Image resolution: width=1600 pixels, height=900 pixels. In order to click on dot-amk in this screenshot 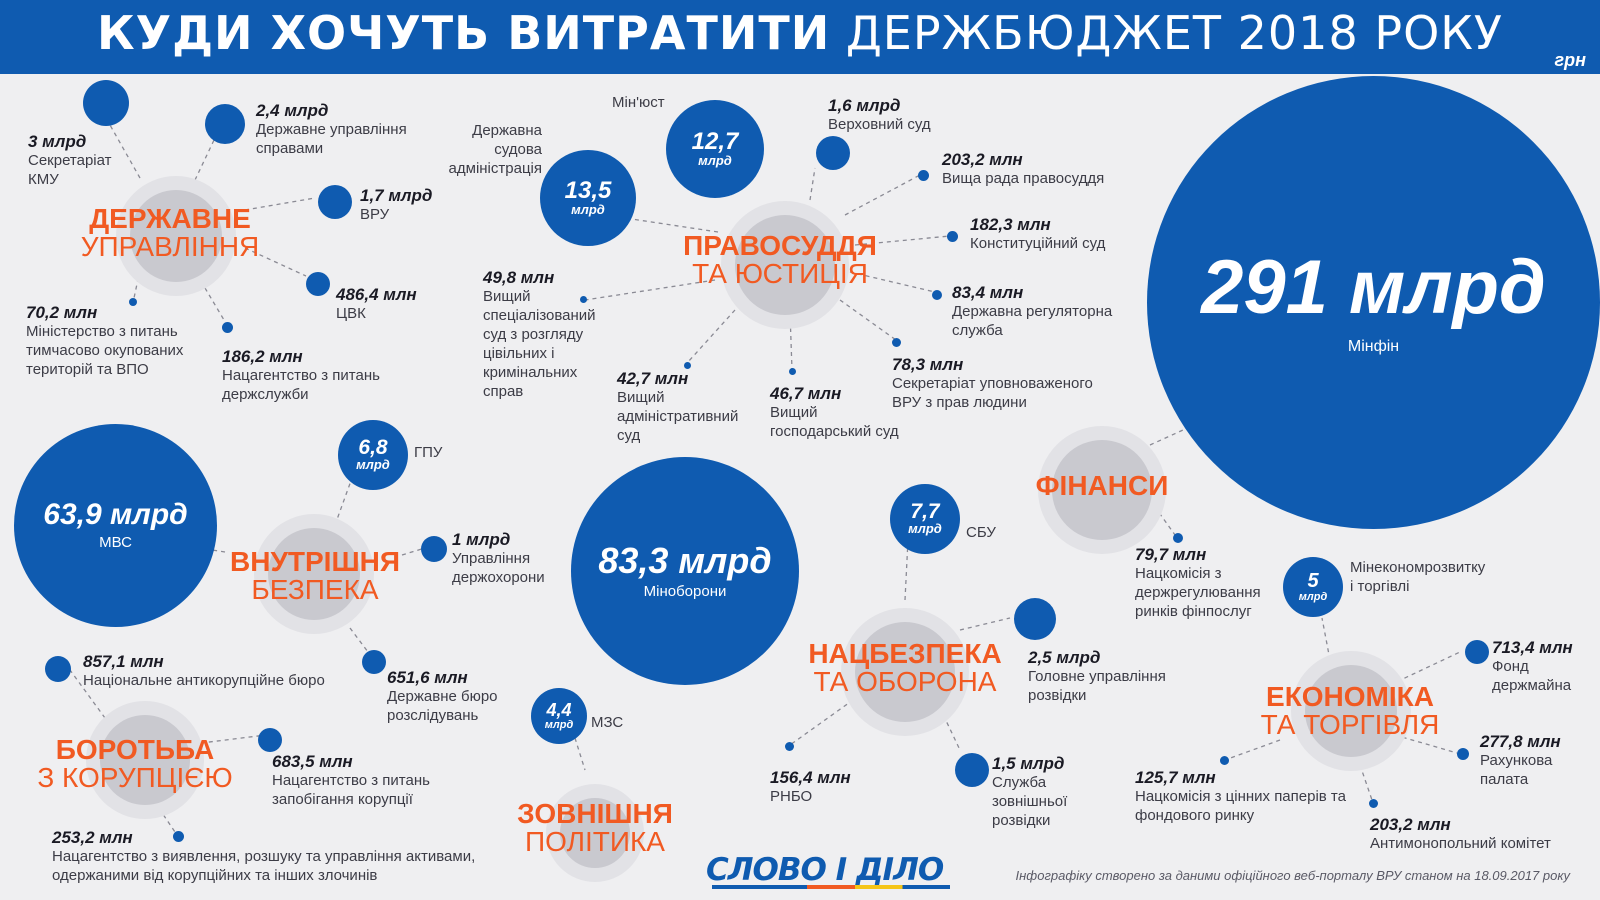, I will do `click(1373, 803)`.